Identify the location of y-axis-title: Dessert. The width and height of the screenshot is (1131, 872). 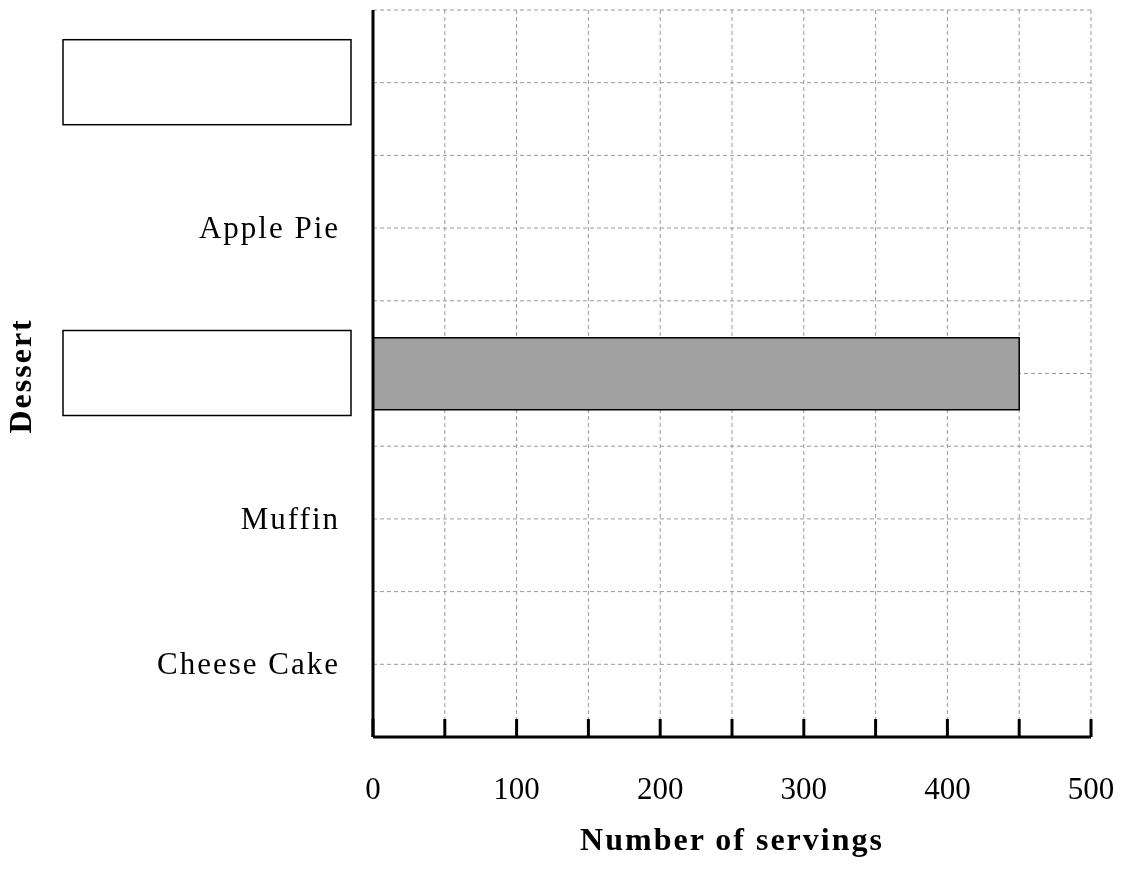
(20, 376).